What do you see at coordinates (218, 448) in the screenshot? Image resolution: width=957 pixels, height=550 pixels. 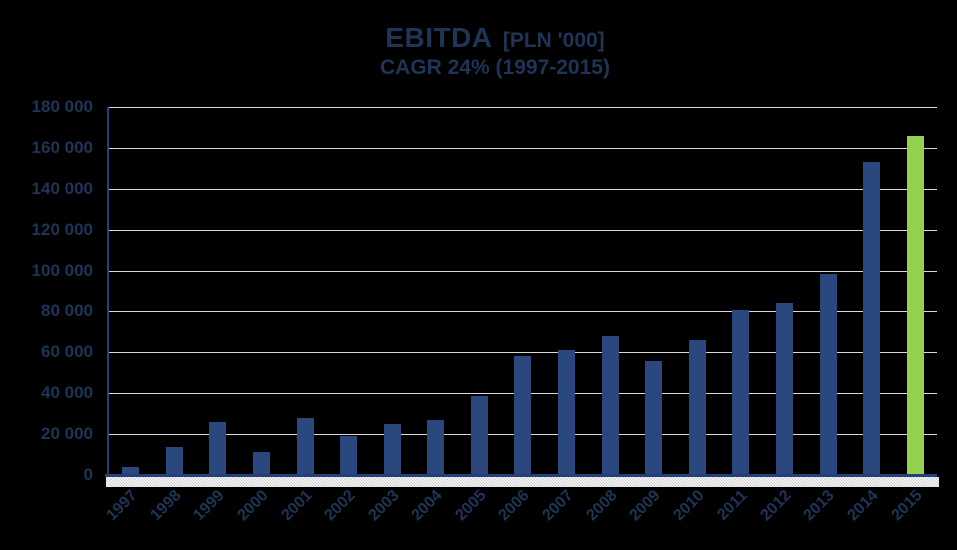 I see `bar-1999` at bounding box center [218, 448].